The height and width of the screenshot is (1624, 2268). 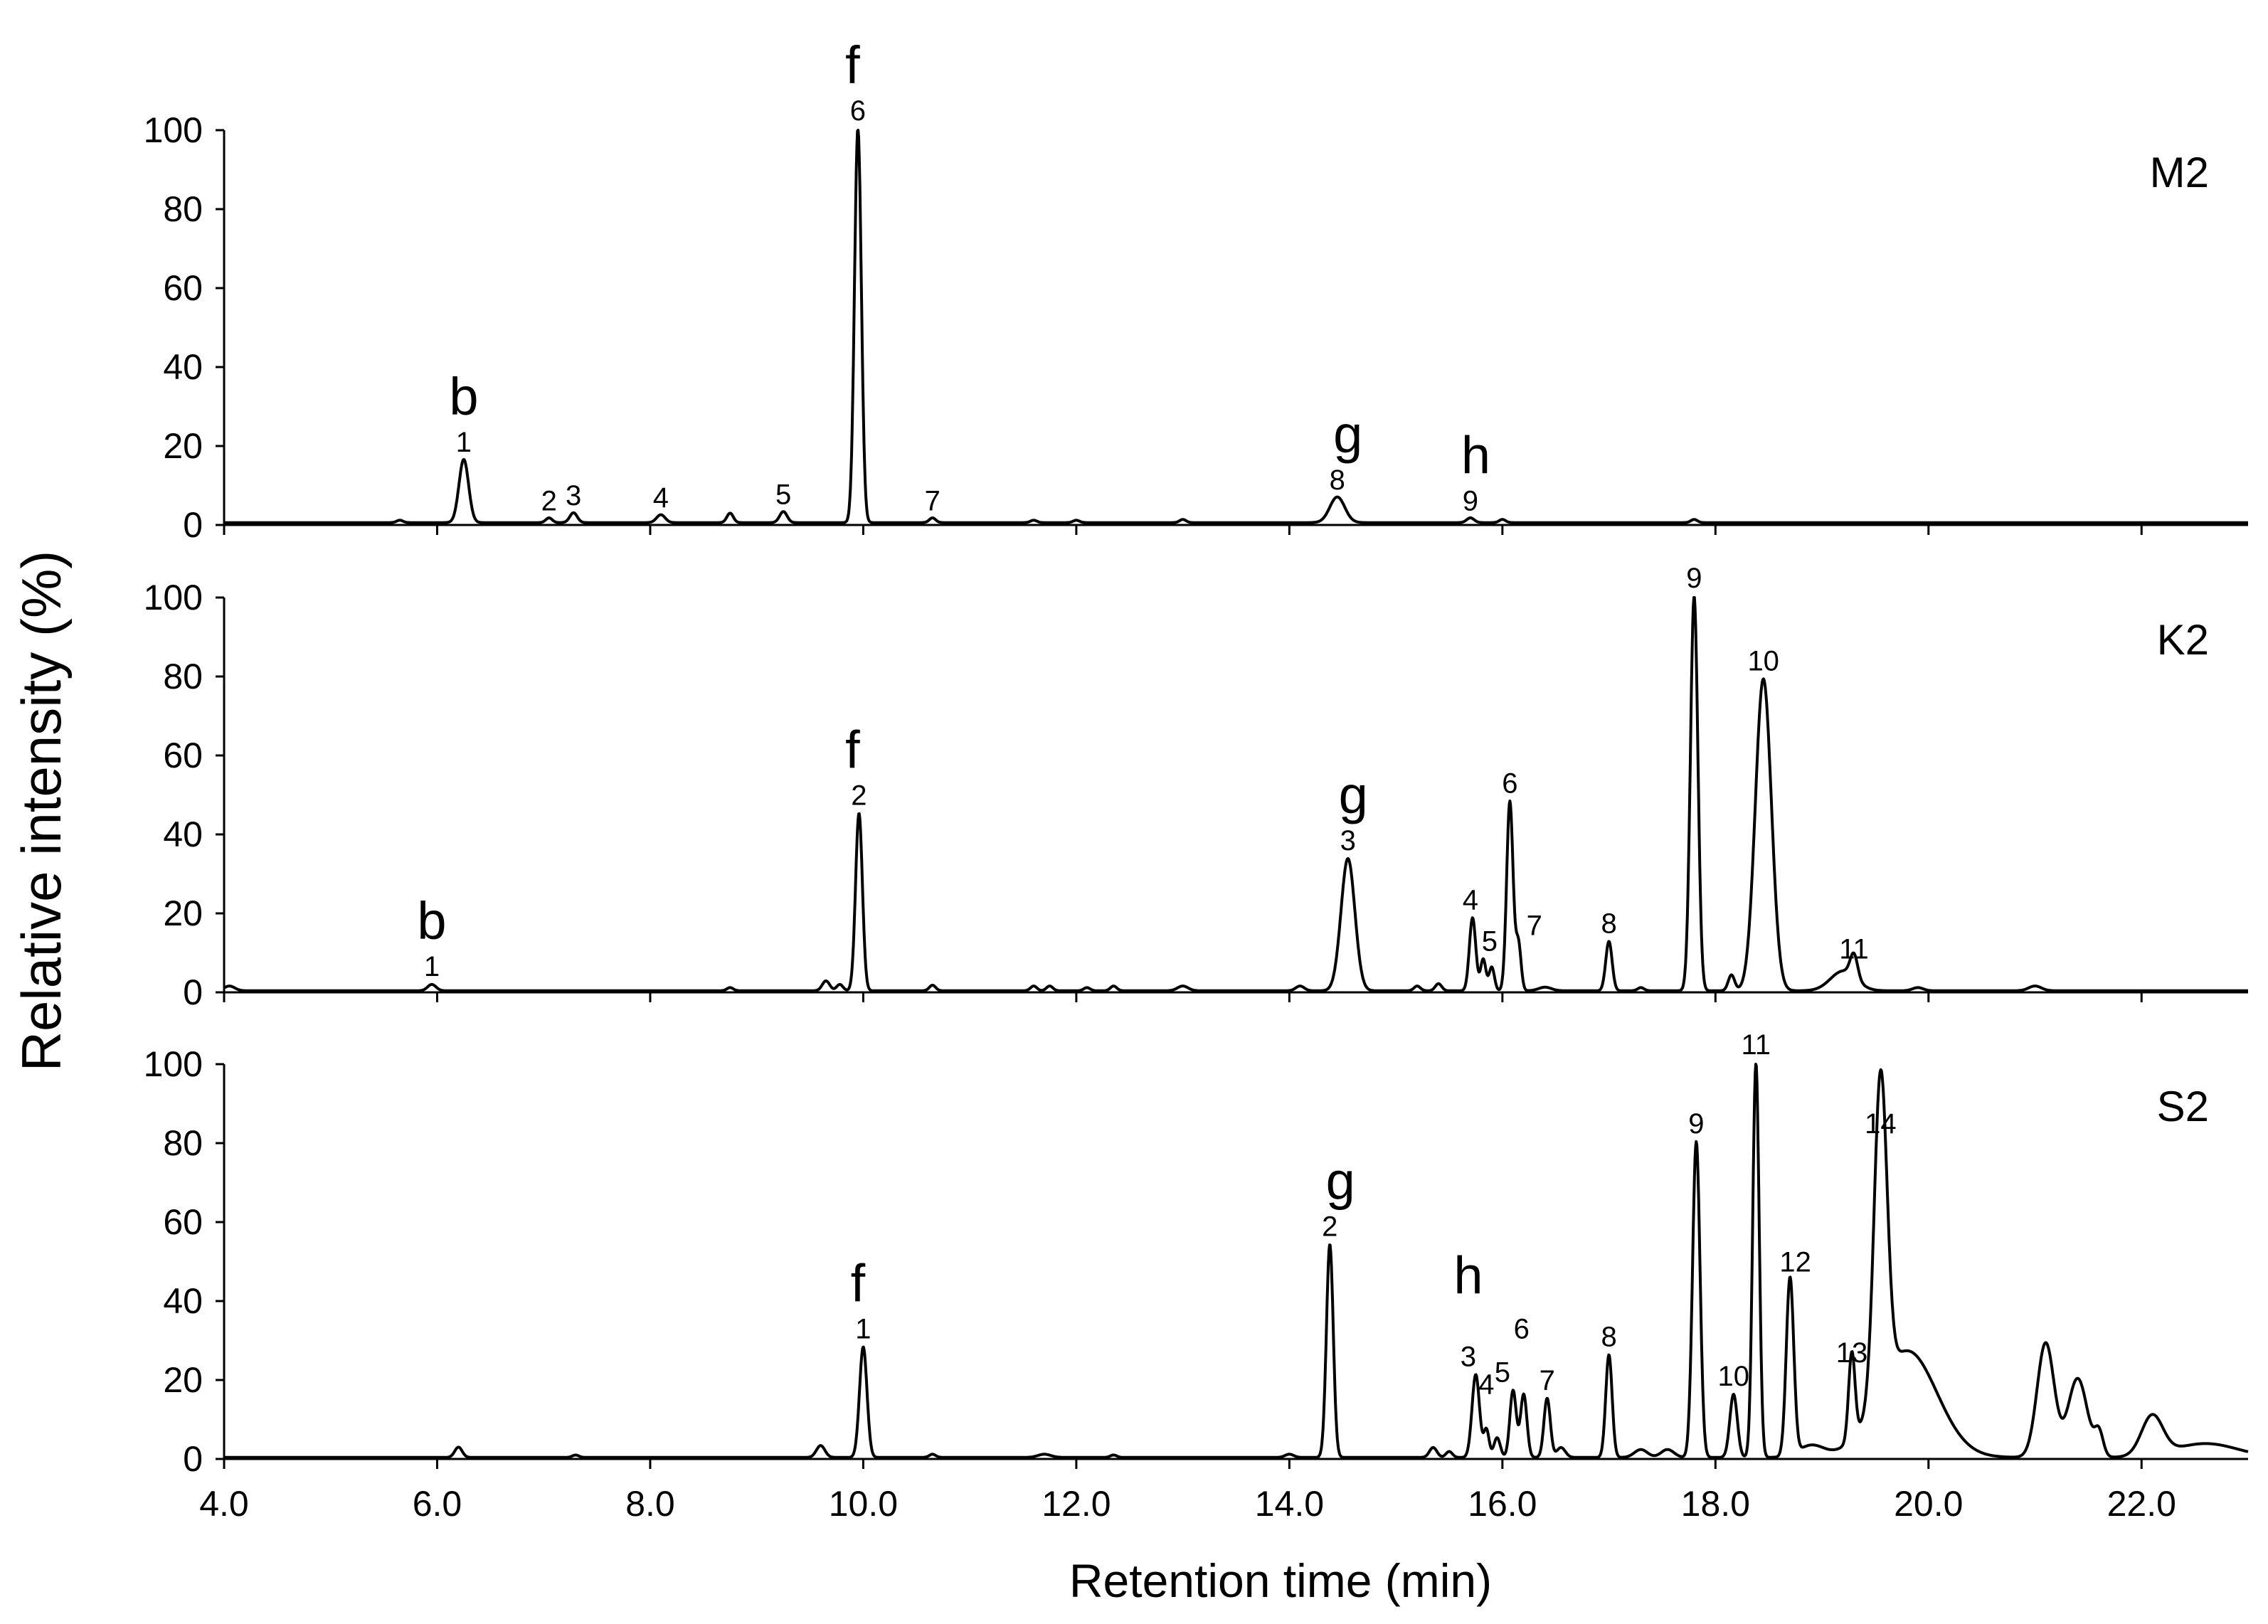 I want to click on peak-label: 14, so click(x=1881, y=1124).